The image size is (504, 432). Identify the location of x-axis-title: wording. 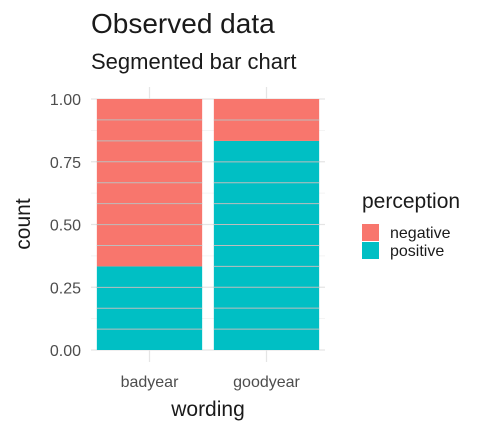
(207, 409).